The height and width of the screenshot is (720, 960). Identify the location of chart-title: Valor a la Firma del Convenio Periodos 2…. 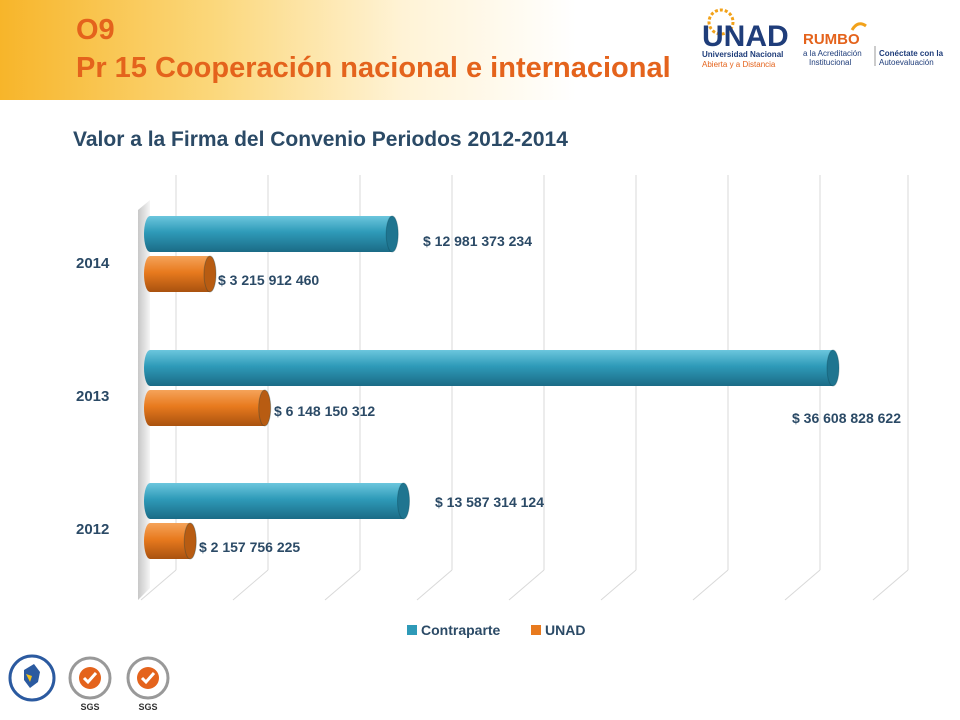
(320, 139).